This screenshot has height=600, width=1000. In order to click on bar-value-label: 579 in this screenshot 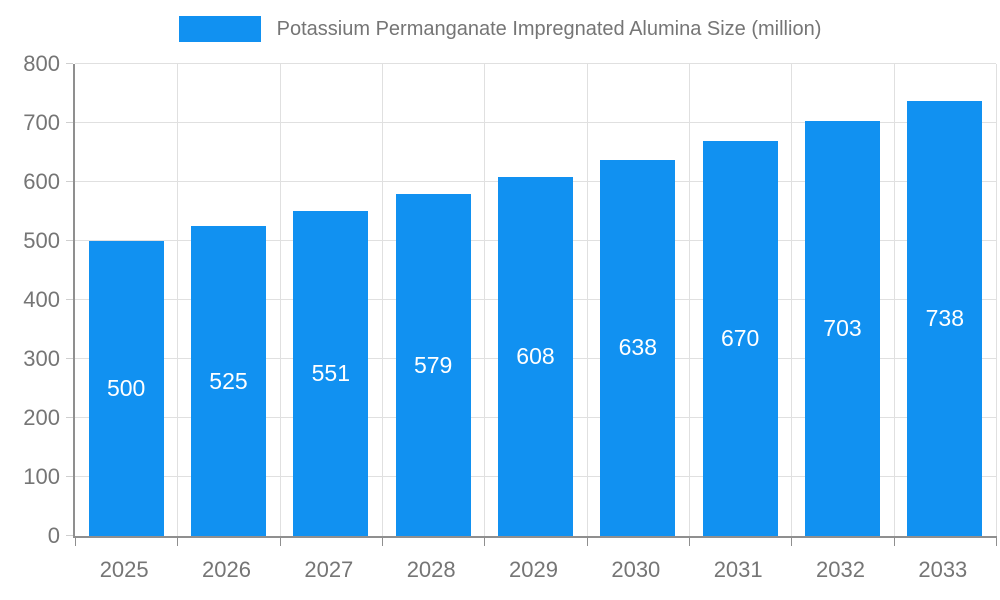, I will do `click(433, 364)`.